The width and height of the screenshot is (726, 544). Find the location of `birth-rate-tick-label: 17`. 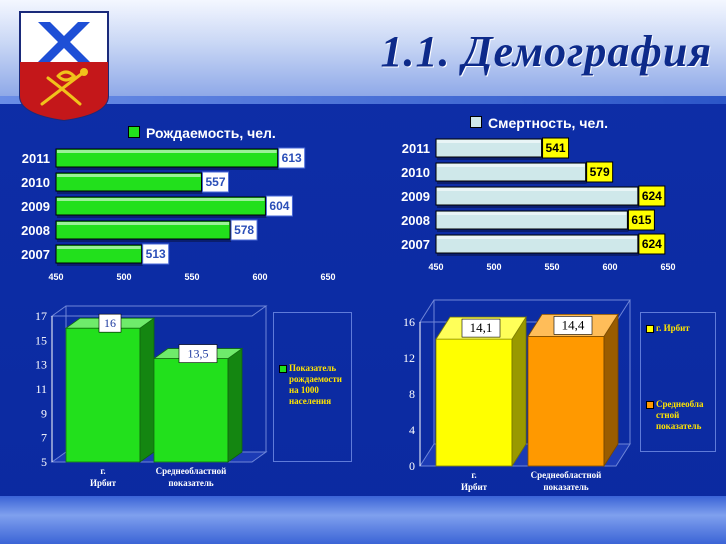

birth-rate-tick-label: 17 is located at coordinates (41, 316).